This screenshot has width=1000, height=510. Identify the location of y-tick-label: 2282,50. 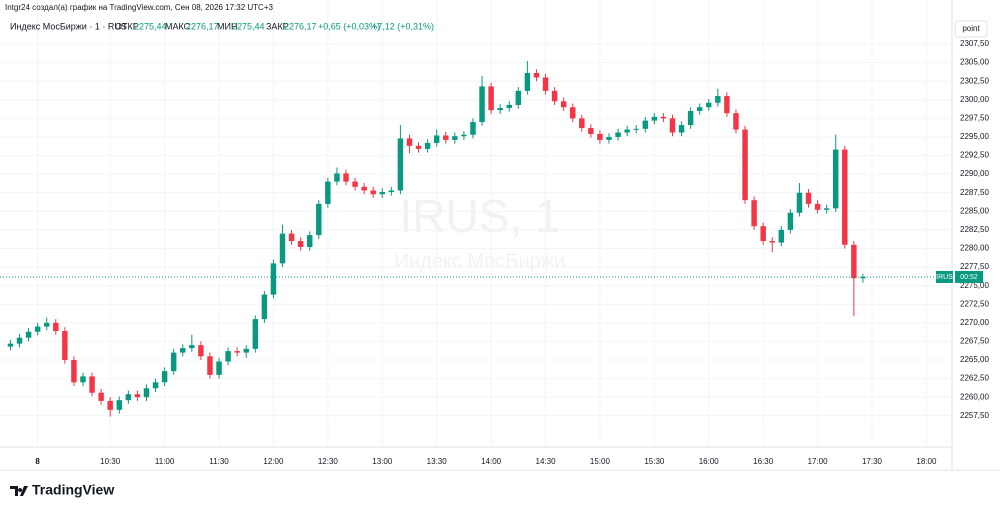
(974, 229).